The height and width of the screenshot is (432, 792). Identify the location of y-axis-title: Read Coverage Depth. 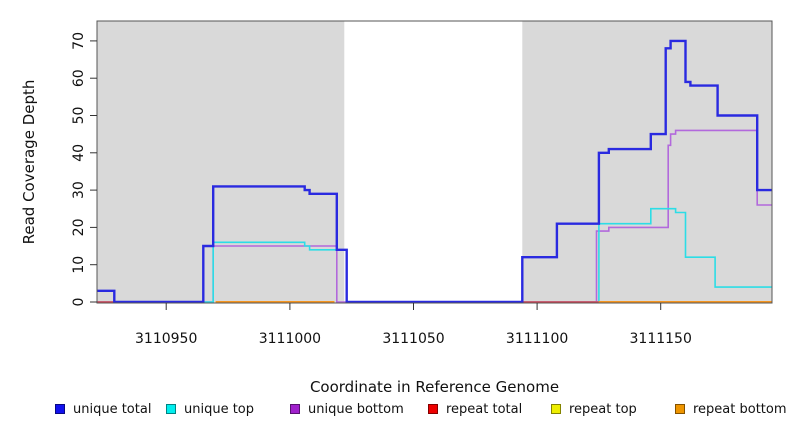
(29, 162).